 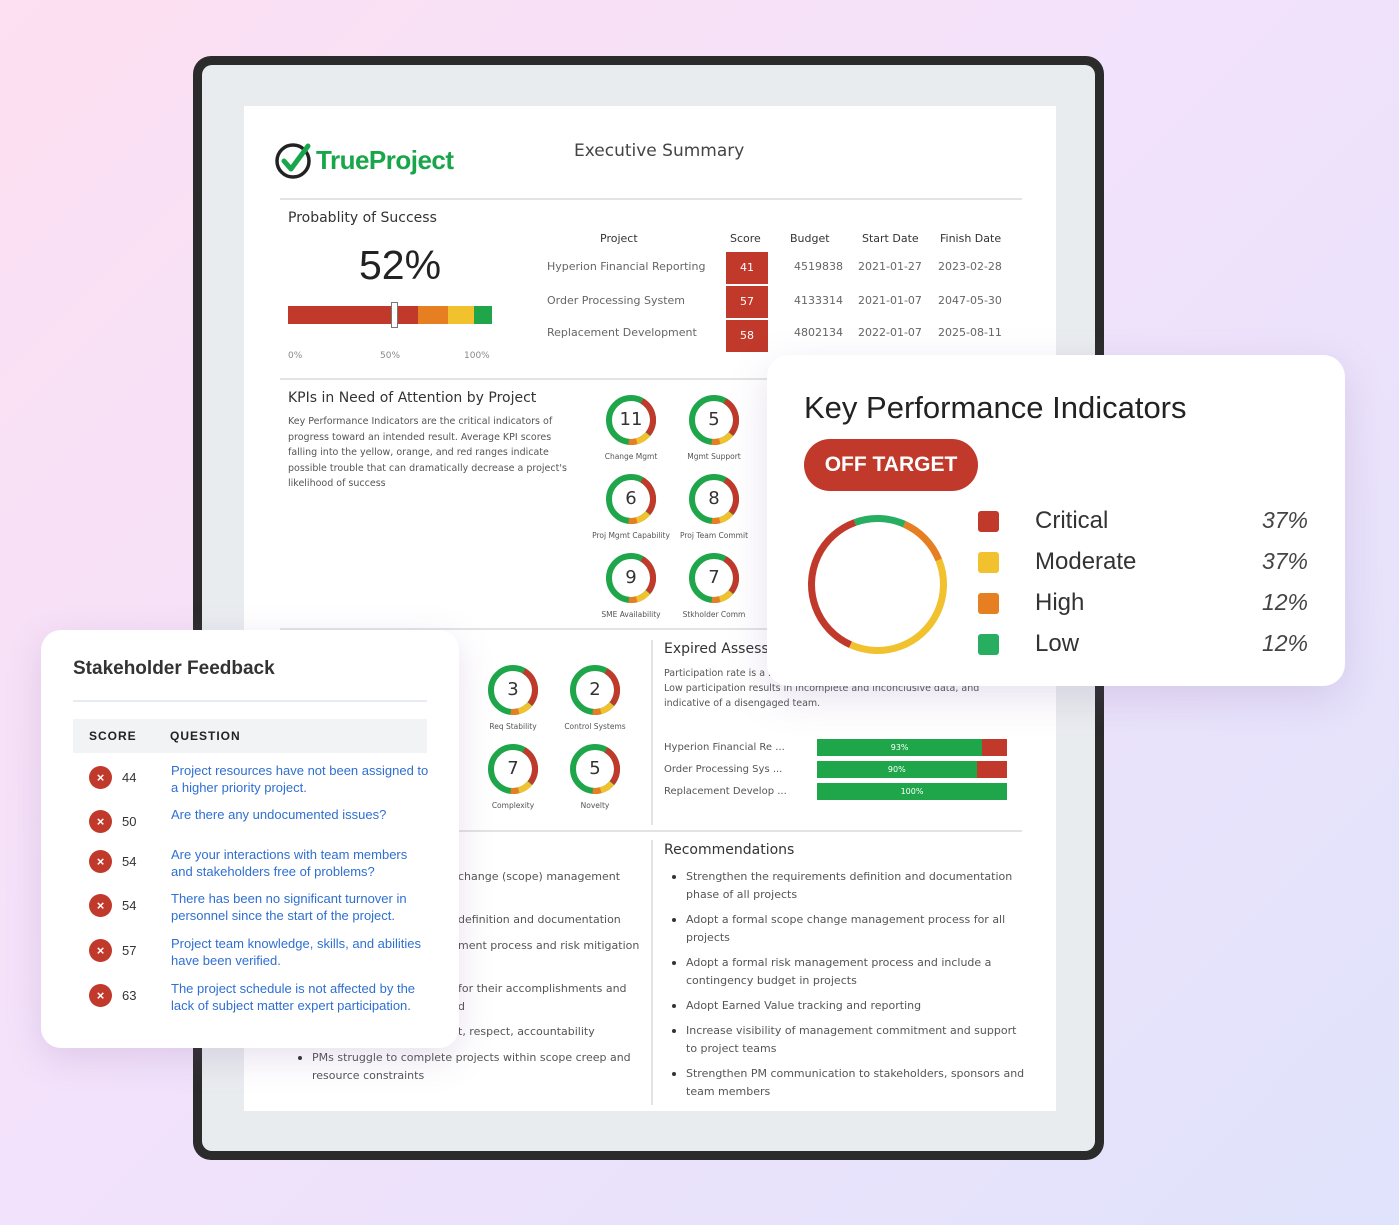 I want to click on probability-tick: 0%, so click(x=295, y=356).